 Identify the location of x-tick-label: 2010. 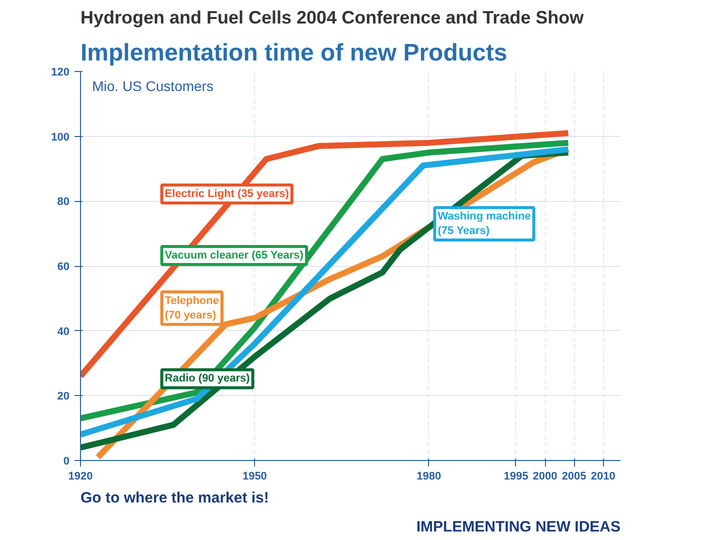
(603, 476).